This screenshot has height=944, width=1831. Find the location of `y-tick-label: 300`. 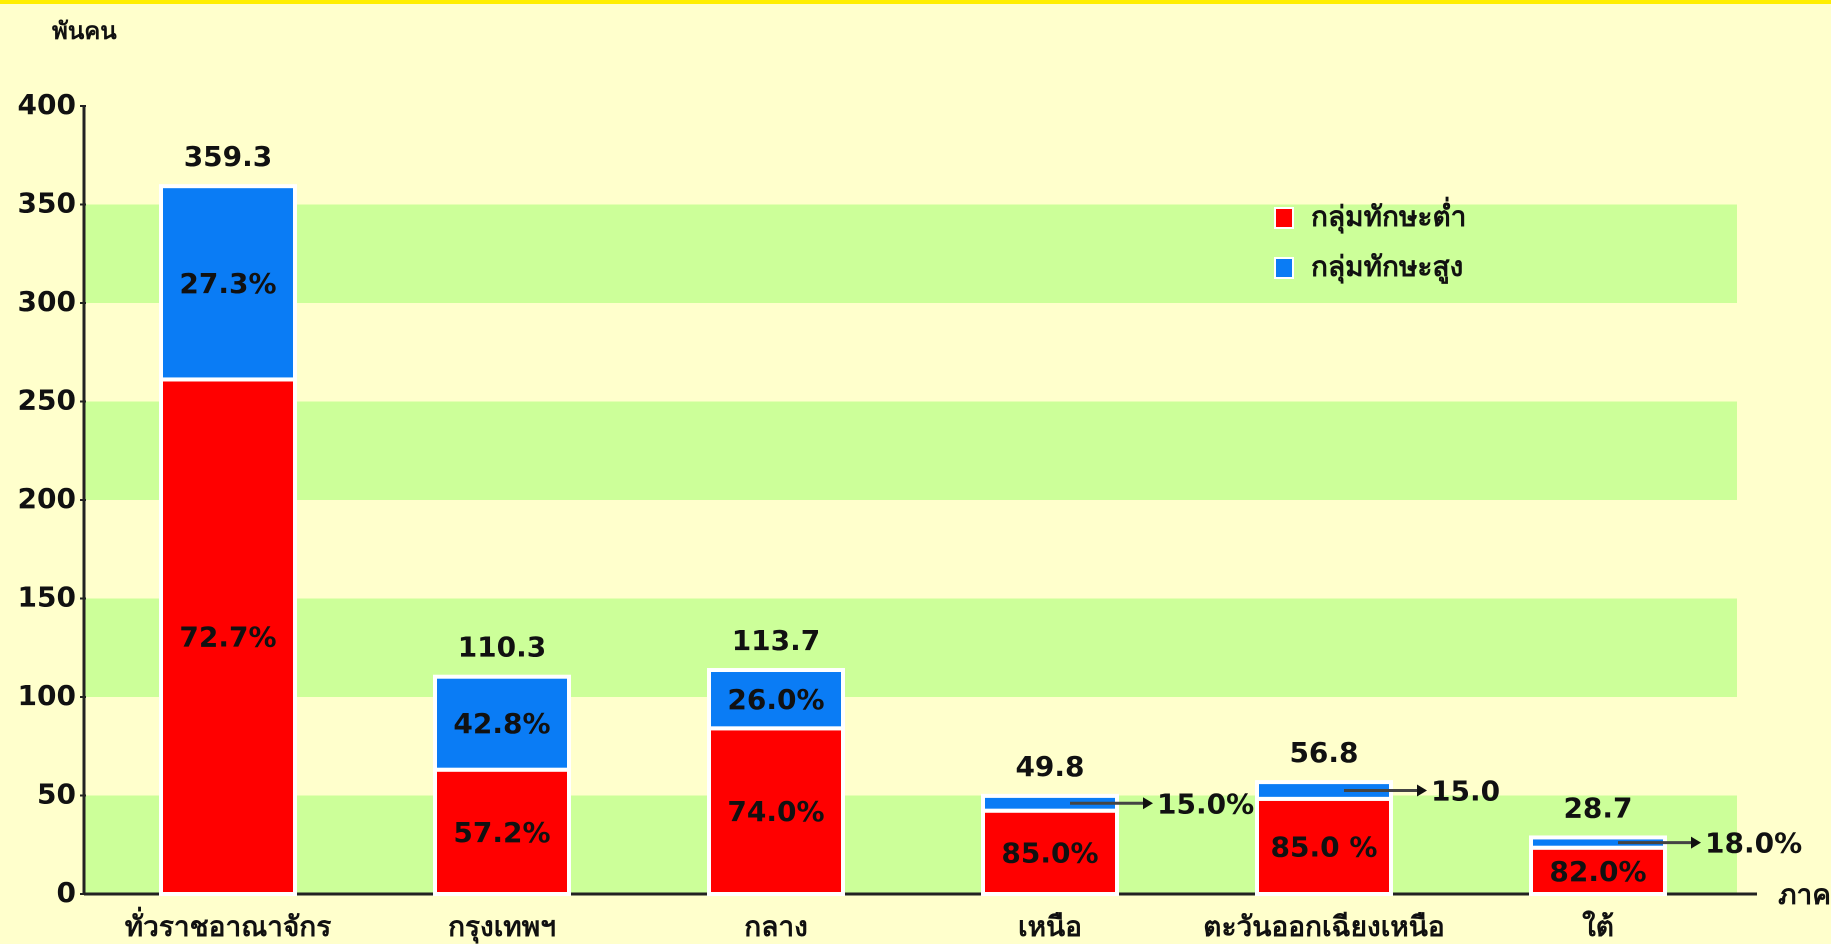

y-tick-label: 300 is located at coordinates (47, 301).